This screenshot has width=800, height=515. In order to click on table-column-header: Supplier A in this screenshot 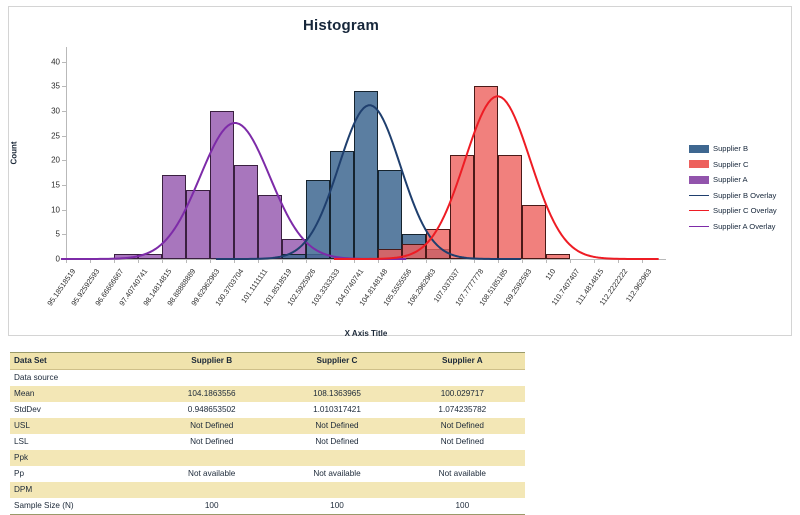, I will do `click(462, 361)`.